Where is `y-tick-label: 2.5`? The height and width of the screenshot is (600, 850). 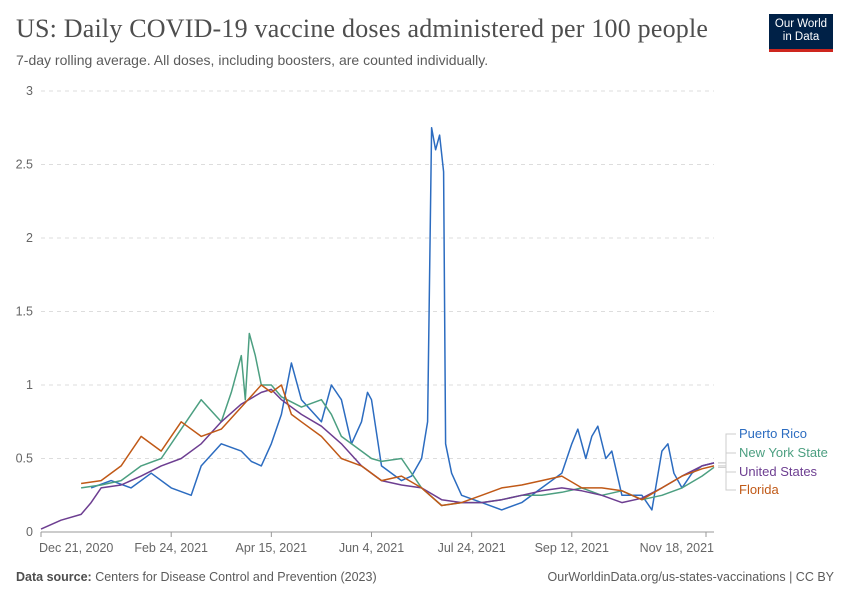 y-tick-label: 2.5 is located at coordinates (24, 165).